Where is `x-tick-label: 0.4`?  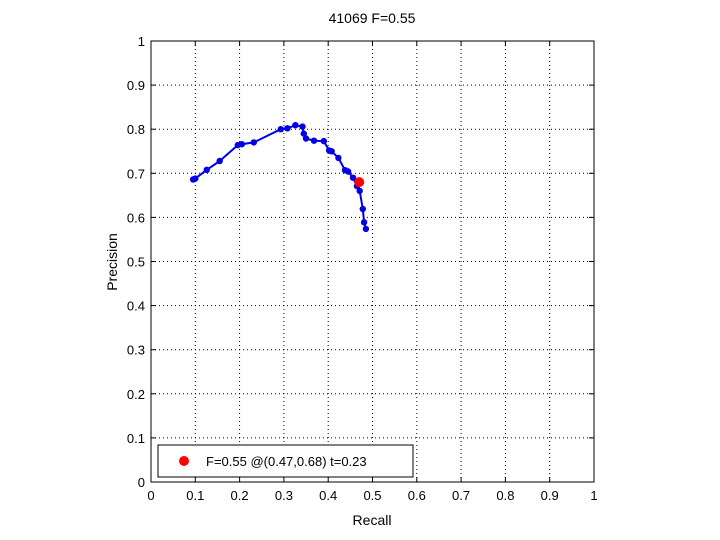 x-tick-label: 0.4 is located at coordinates (328, 495).